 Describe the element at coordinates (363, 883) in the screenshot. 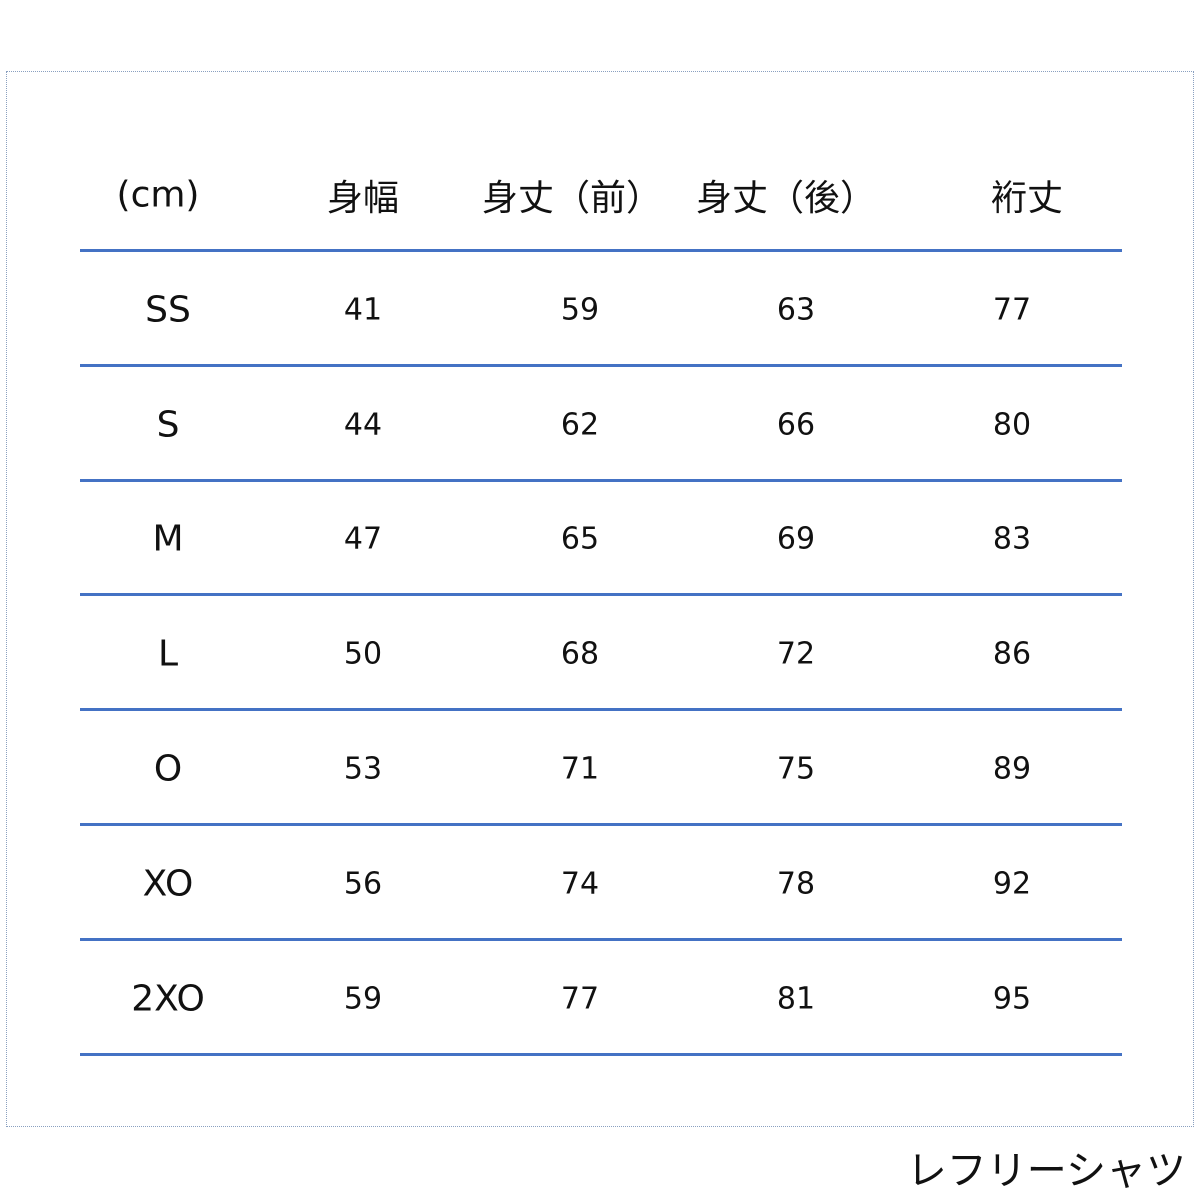

I see `cell-width: 56` at that location.